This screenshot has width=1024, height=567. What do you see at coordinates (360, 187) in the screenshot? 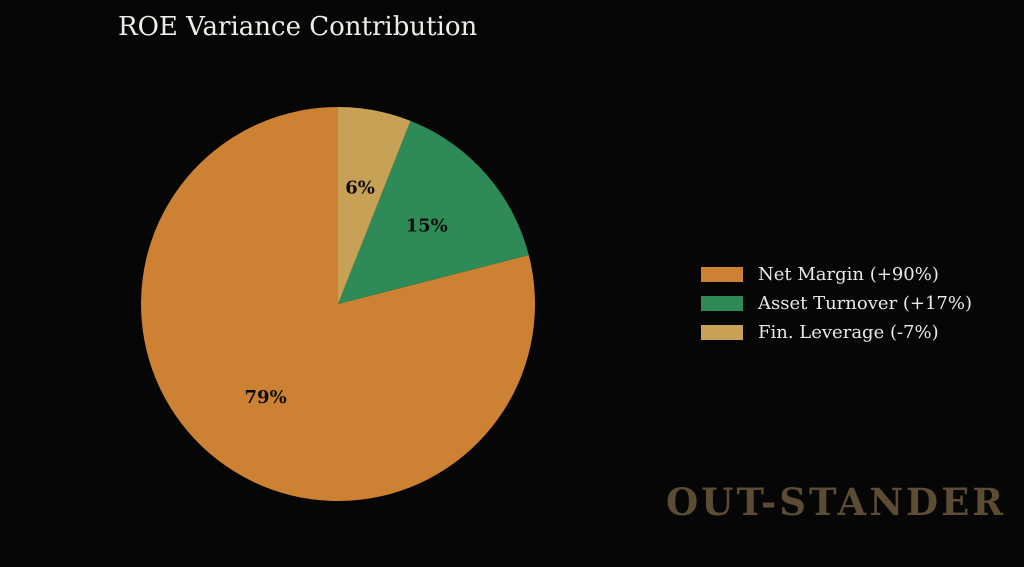
I see `slice-percent-label-fin-leverage-7: 6%` at bounding box center [360, 187].